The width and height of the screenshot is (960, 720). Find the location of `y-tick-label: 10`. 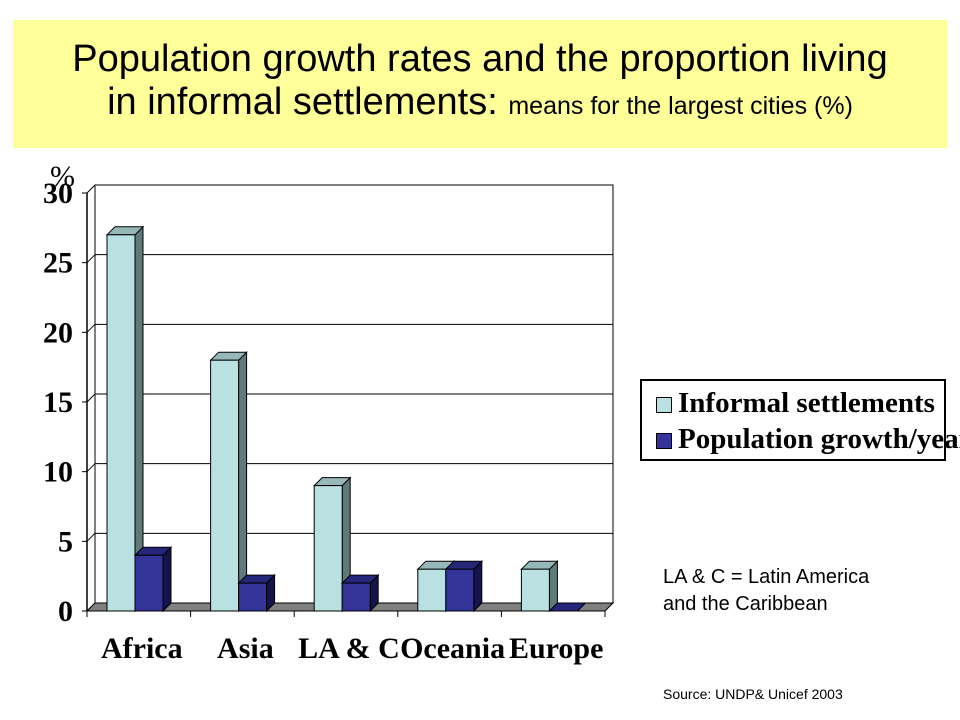

y-tick-label: 10 is located at coordinates (58, 472).